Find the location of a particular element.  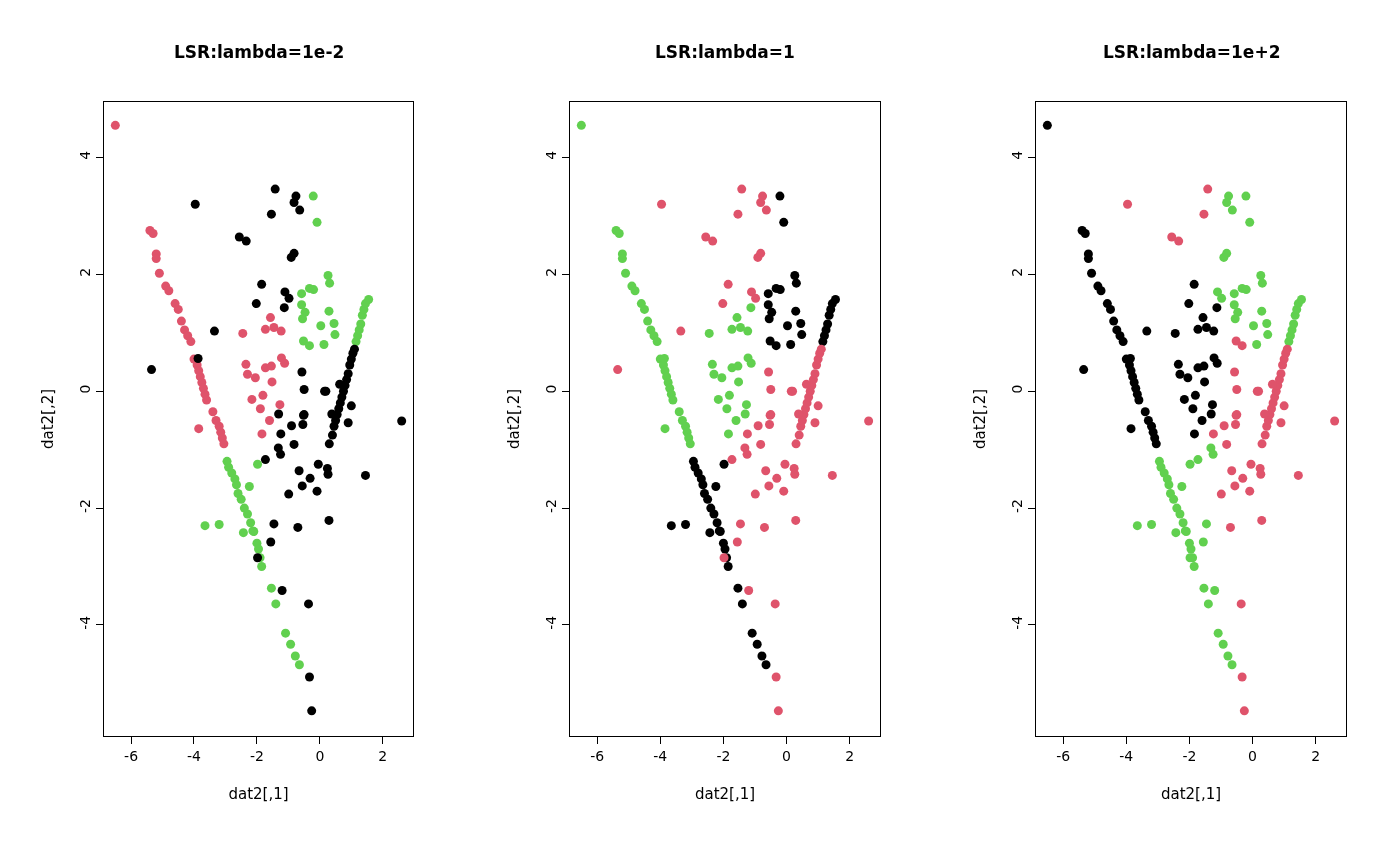

y-tick-label: 2 is located at coordinates (1017, 272).